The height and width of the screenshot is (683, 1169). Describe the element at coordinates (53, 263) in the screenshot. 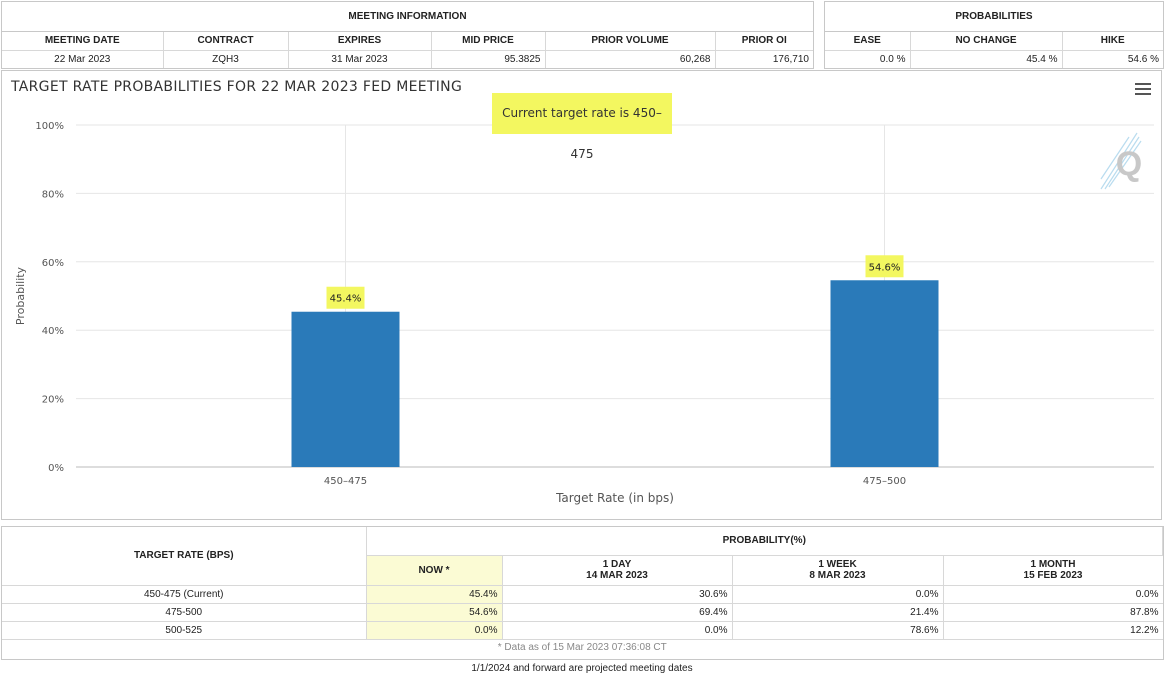

I see `y-tick-label: 60%` at that location.